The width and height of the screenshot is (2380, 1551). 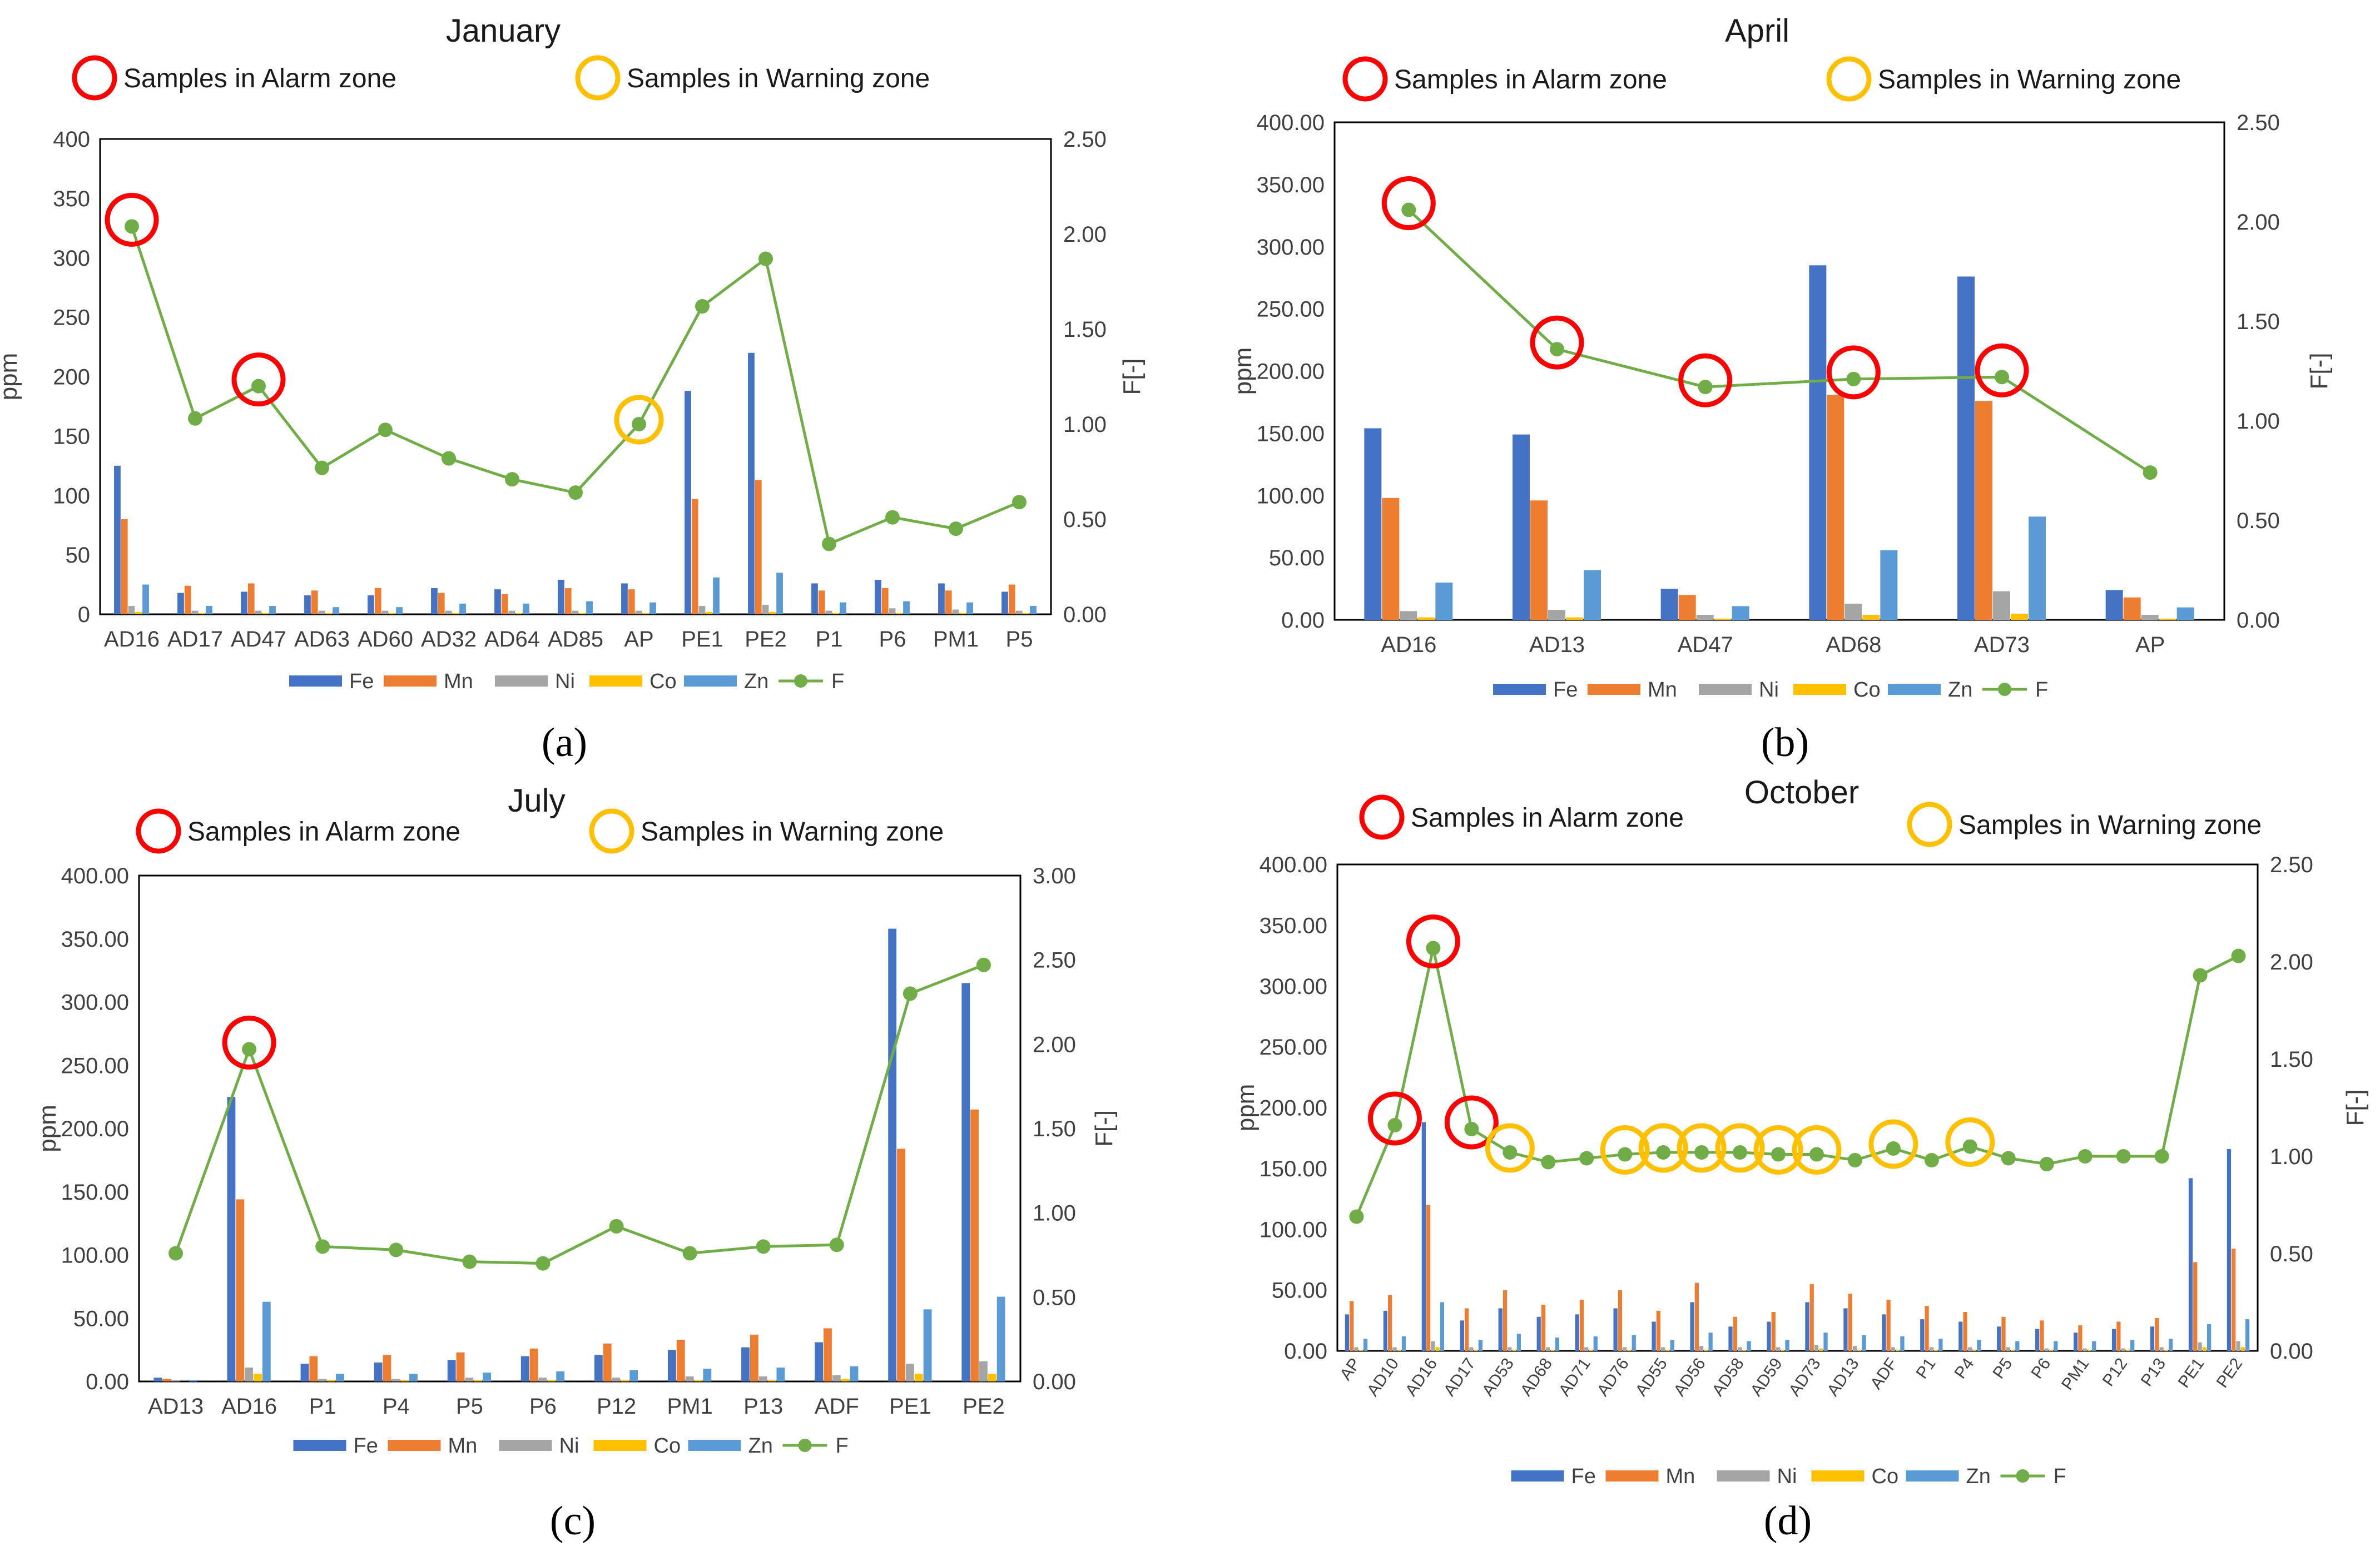 I want to click on legend-swatch-fe, so click(x=320, y=1445).